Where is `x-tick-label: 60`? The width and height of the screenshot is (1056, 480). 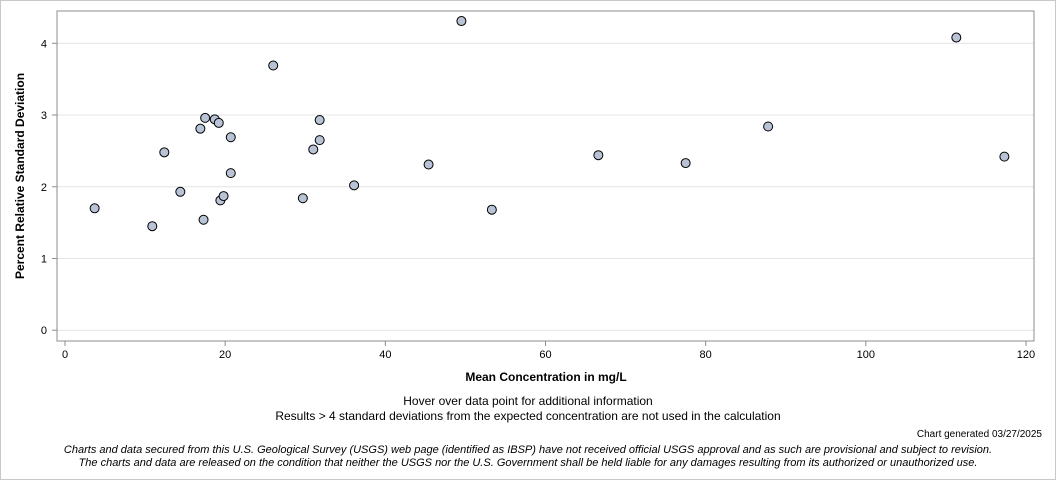
x-tick-label: 60 is located at coordinates (545, 355).